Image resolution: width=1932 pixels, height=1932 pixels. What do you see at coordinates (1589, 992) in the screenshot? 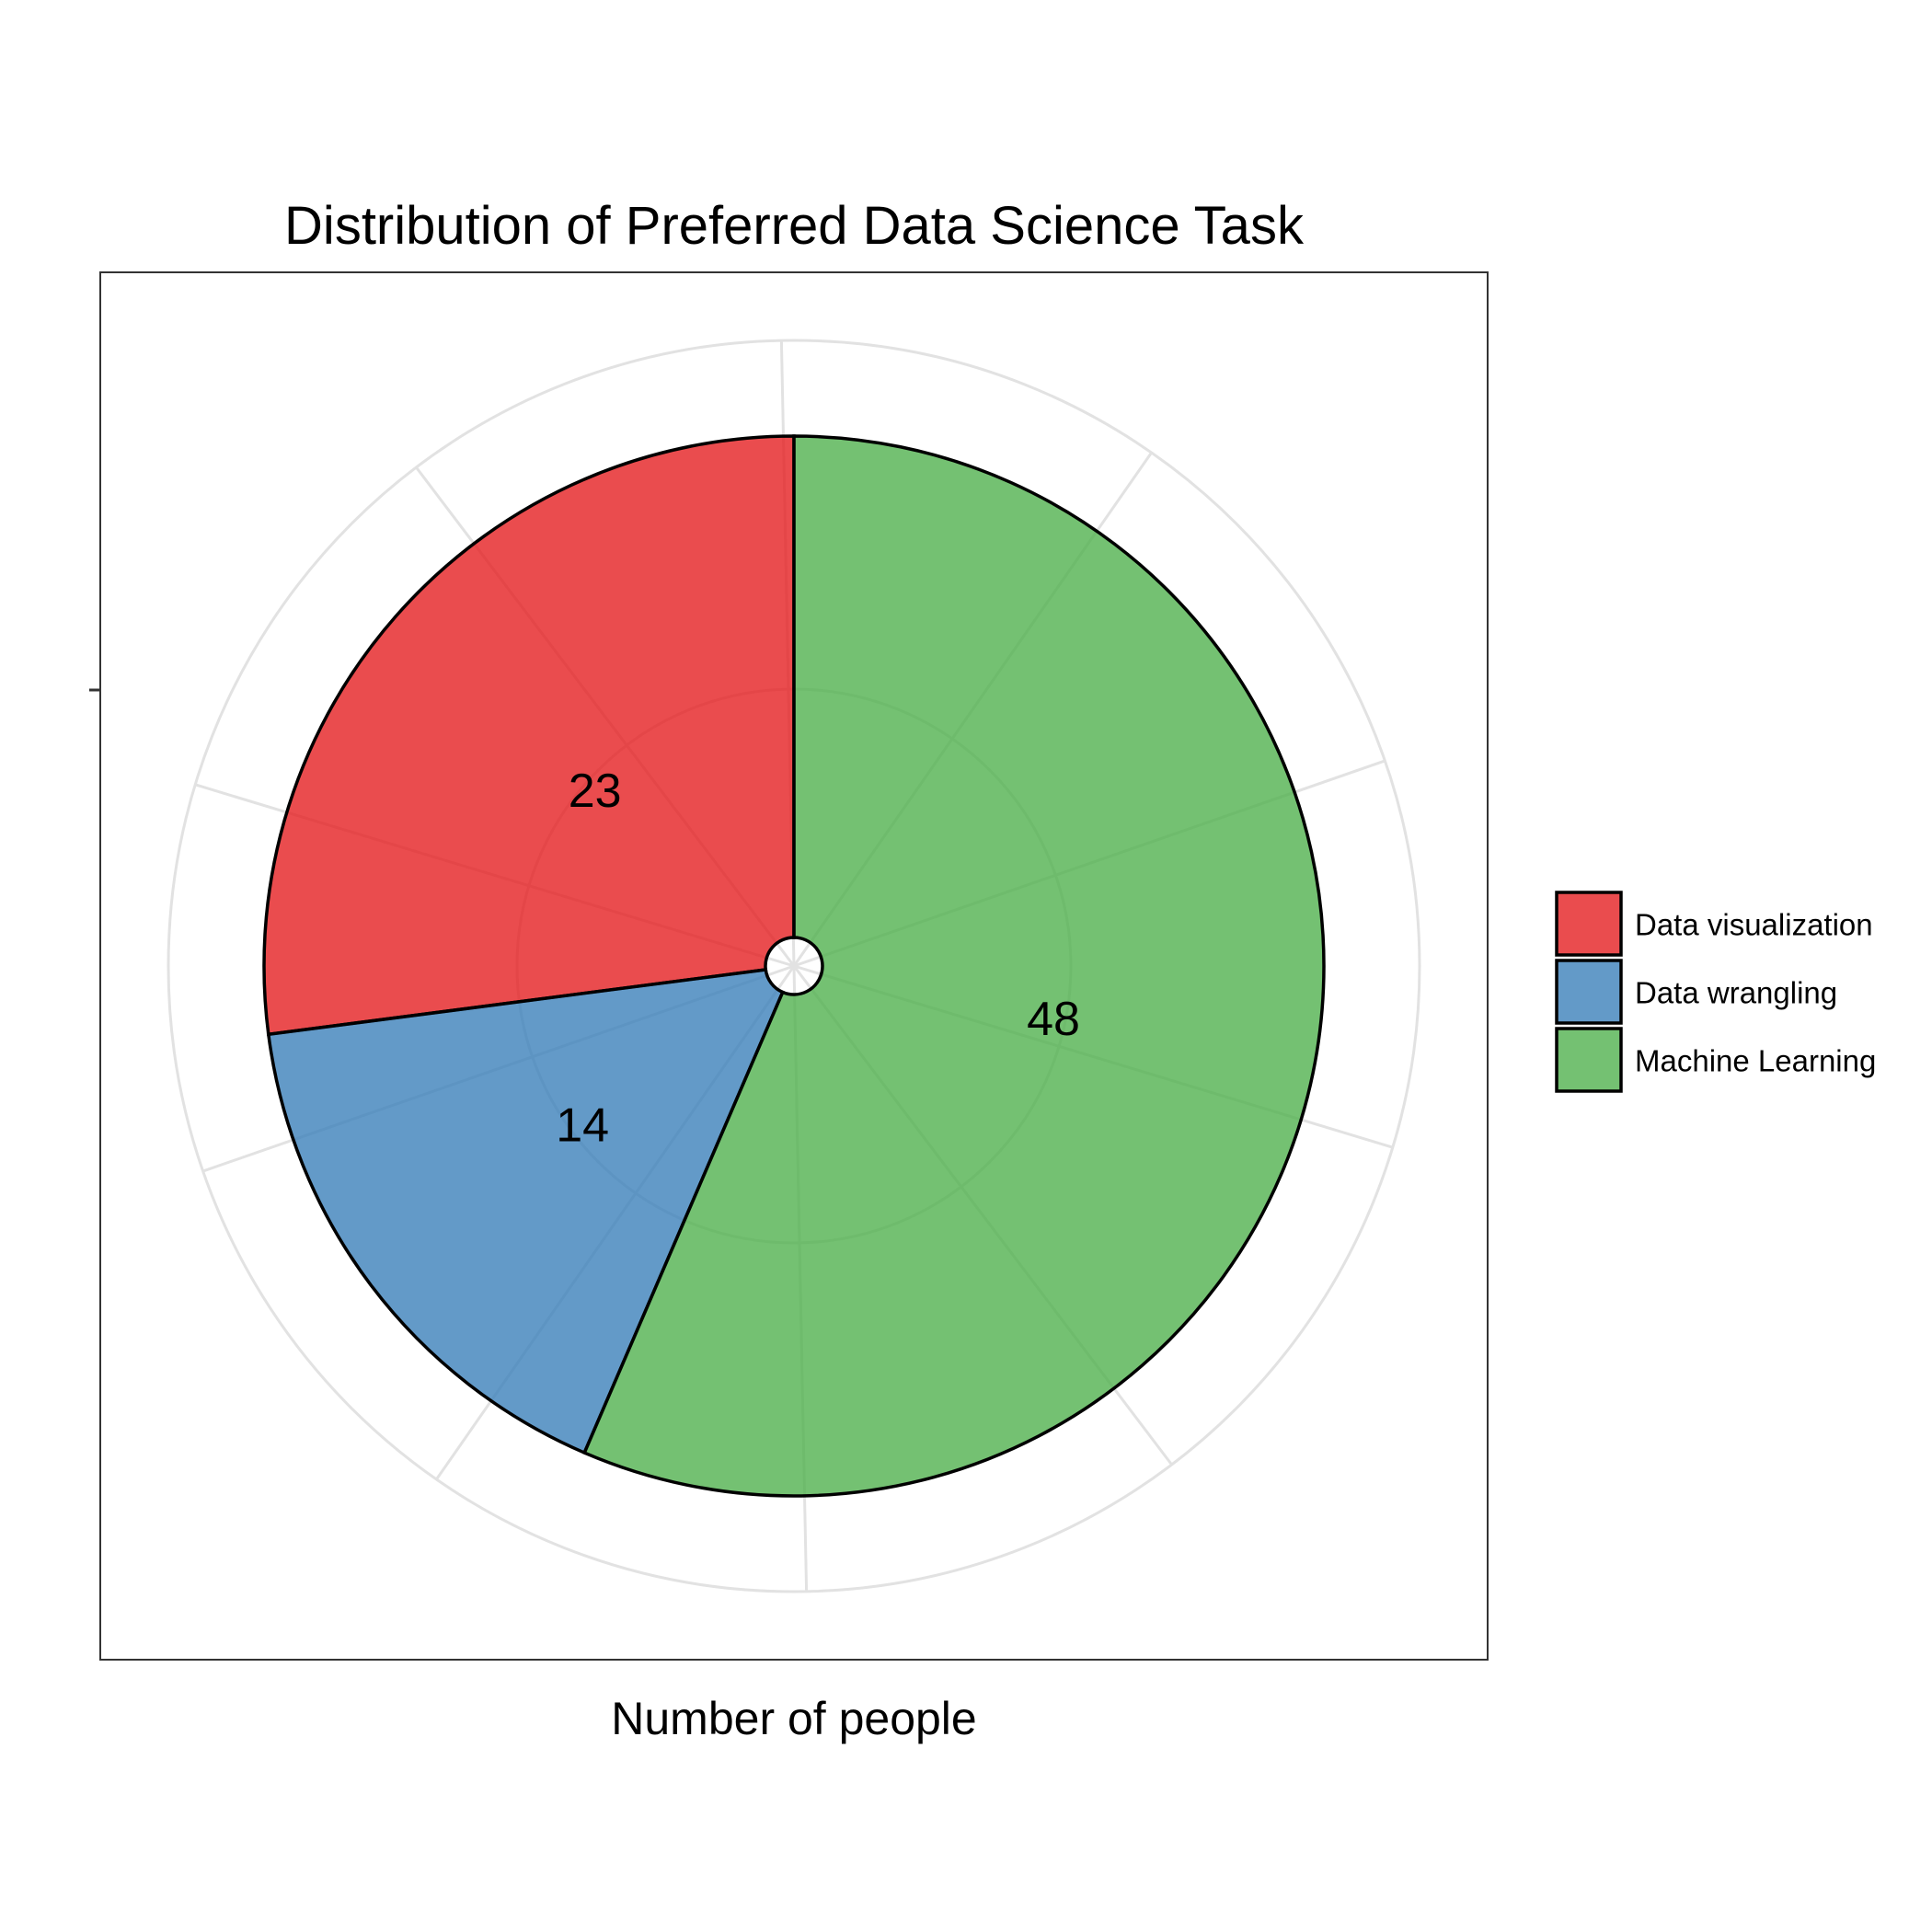
I see `legend-swatch-data-wrangling` at bounding box center [1589, 992].